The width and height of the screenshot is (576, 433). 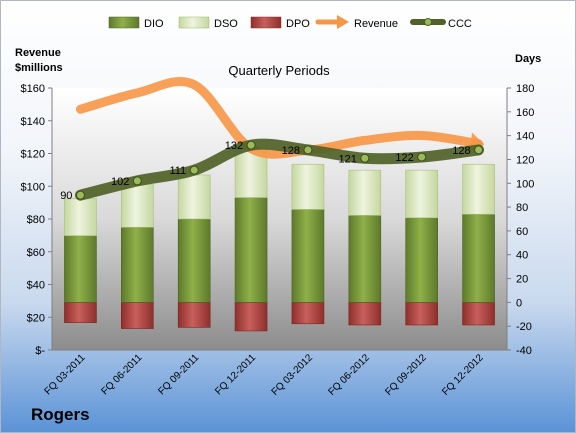 What do you see at coordinates (528, 59) in the screenshot?
I see `right-axis-title: Days` at bounding box center [528, 59].